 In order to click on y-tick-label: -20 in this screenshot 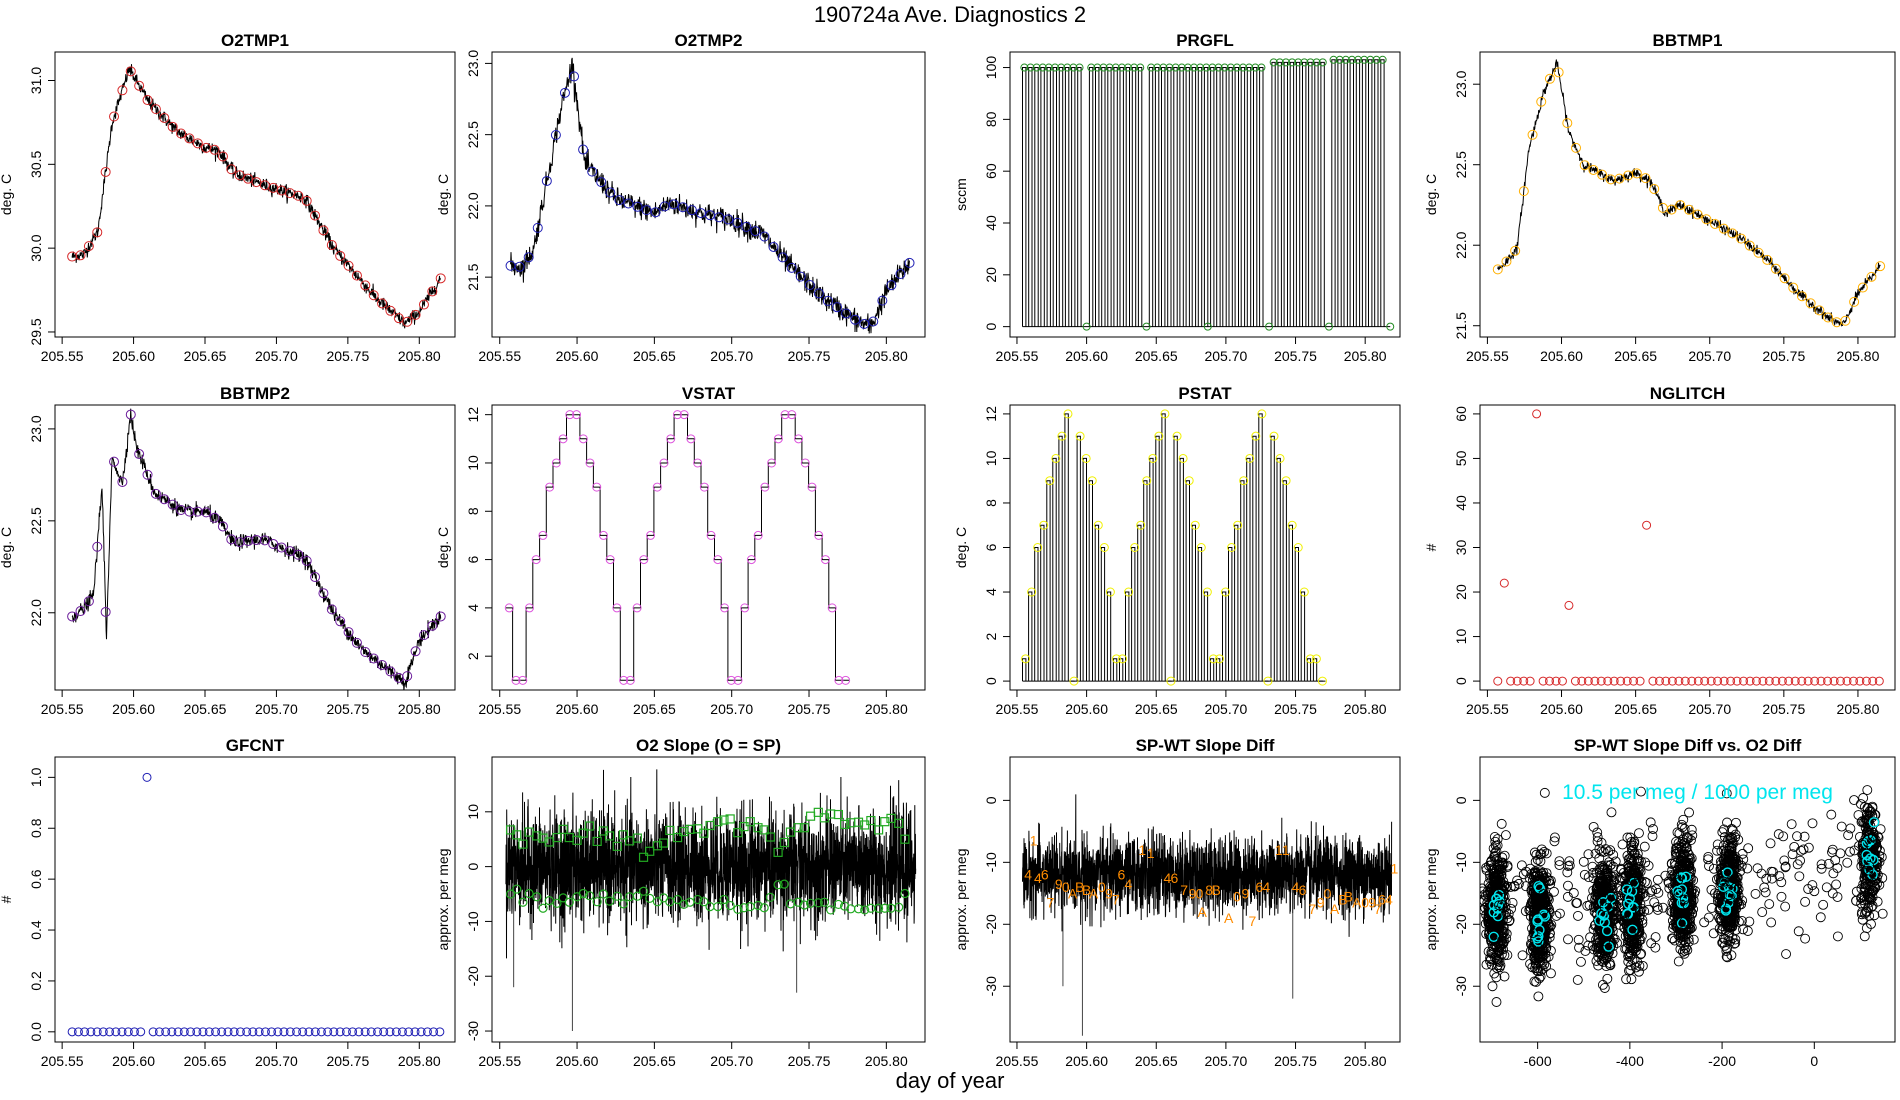, I will do `click(473, 976)`.